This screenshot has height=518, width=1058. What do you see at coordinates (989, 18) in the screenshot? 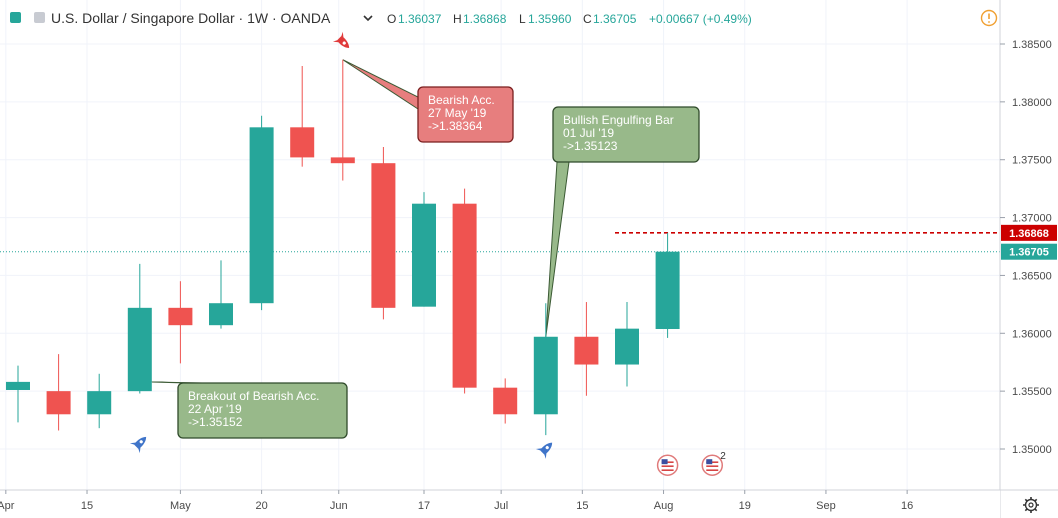
I see `alert-icon` at bounding box center [989, 18].